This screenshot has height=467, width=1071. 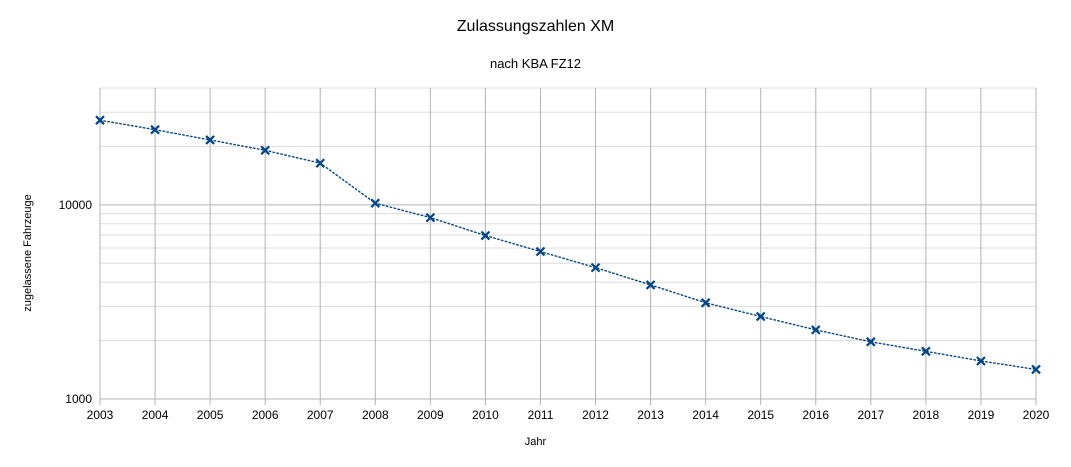 I want to click on x-tick-label: 2016, so click(x=815, y=415).